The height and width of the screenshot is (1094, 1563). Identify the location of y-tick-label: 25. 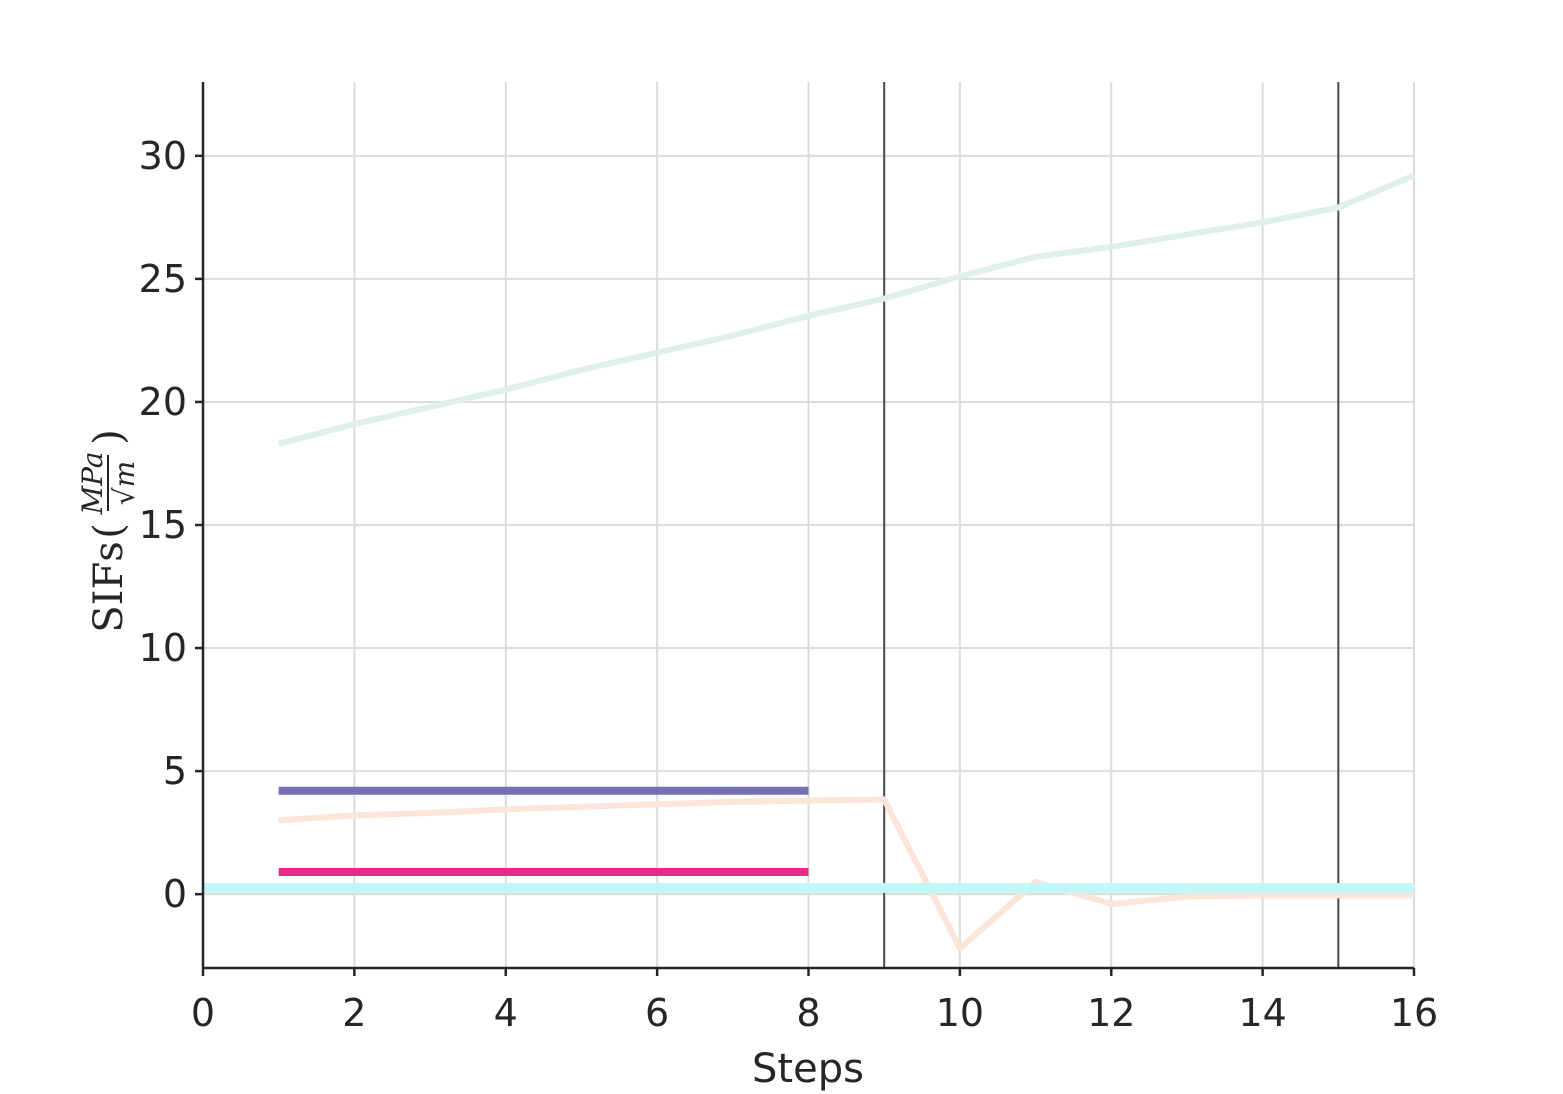
(163, 279).